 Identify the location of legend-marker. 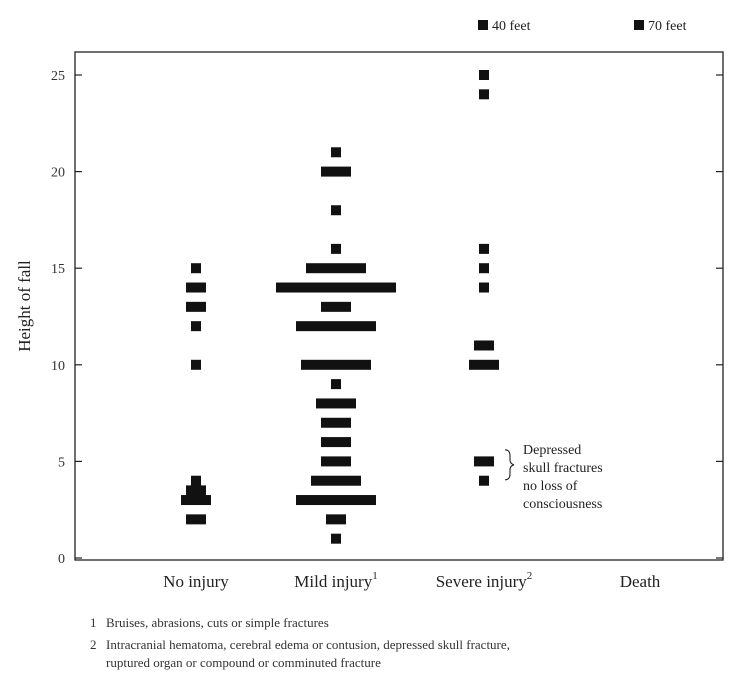
(483, 25).